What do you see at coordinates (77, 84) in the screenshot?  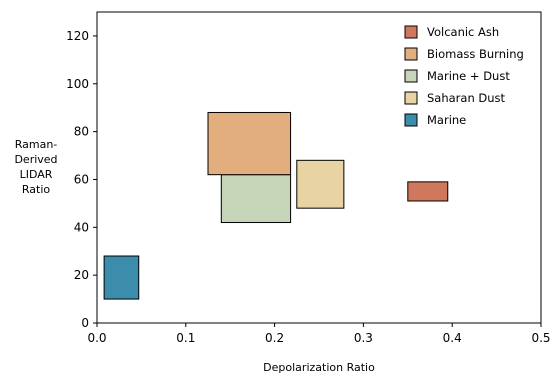 I see `y-tick-label: 100` at bounding box center [77, 84].